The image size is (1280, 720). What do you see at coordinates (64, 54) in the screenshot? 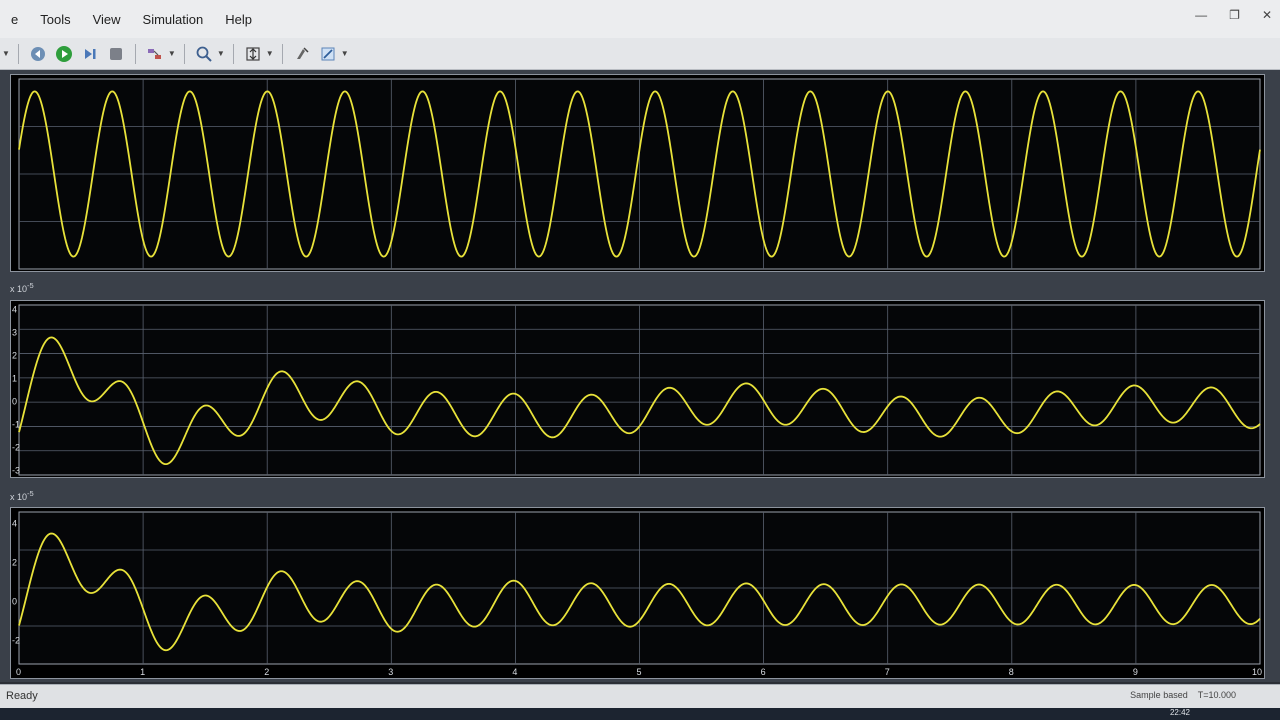
I see `run-icon` at bounding box center [64, 54].